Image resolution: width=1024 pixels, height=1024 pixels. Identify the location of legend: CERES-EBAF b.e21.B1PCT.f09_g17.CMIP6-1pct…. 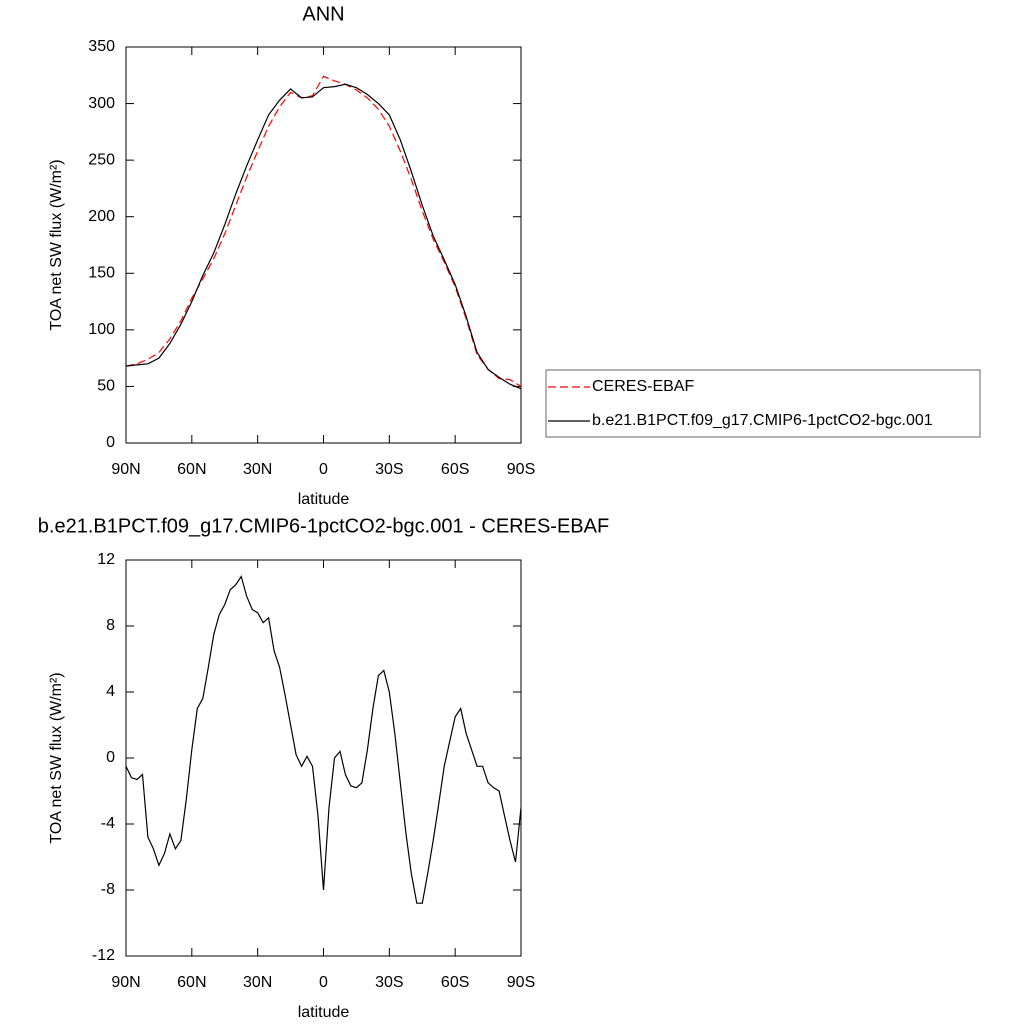
(763, 403).